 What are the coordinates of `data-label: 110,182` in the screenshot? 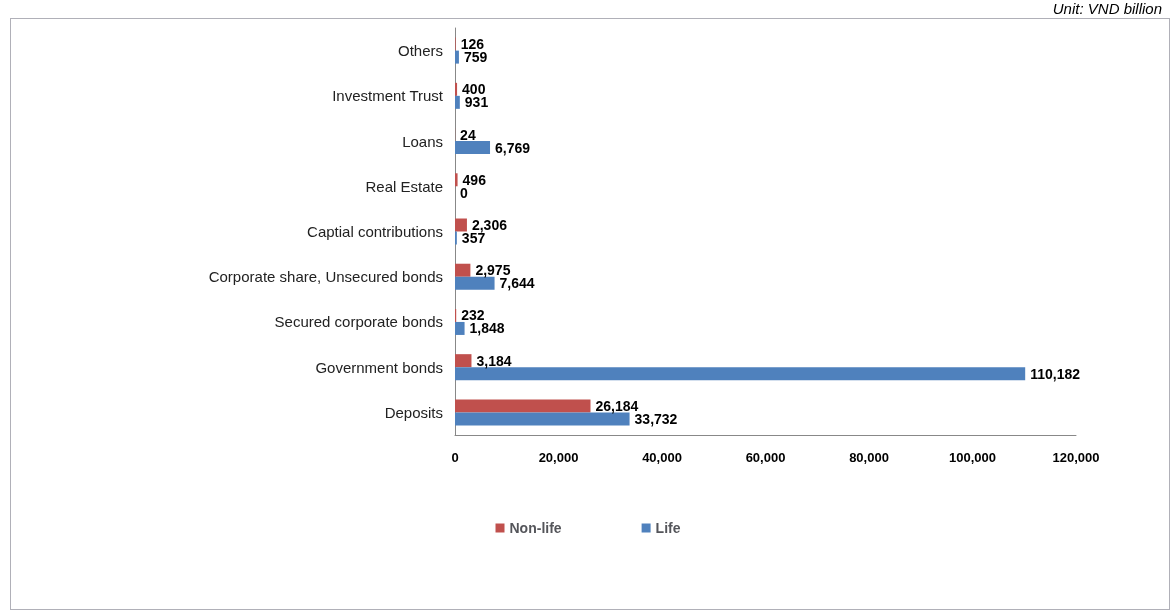 It's located at (1055, 373).